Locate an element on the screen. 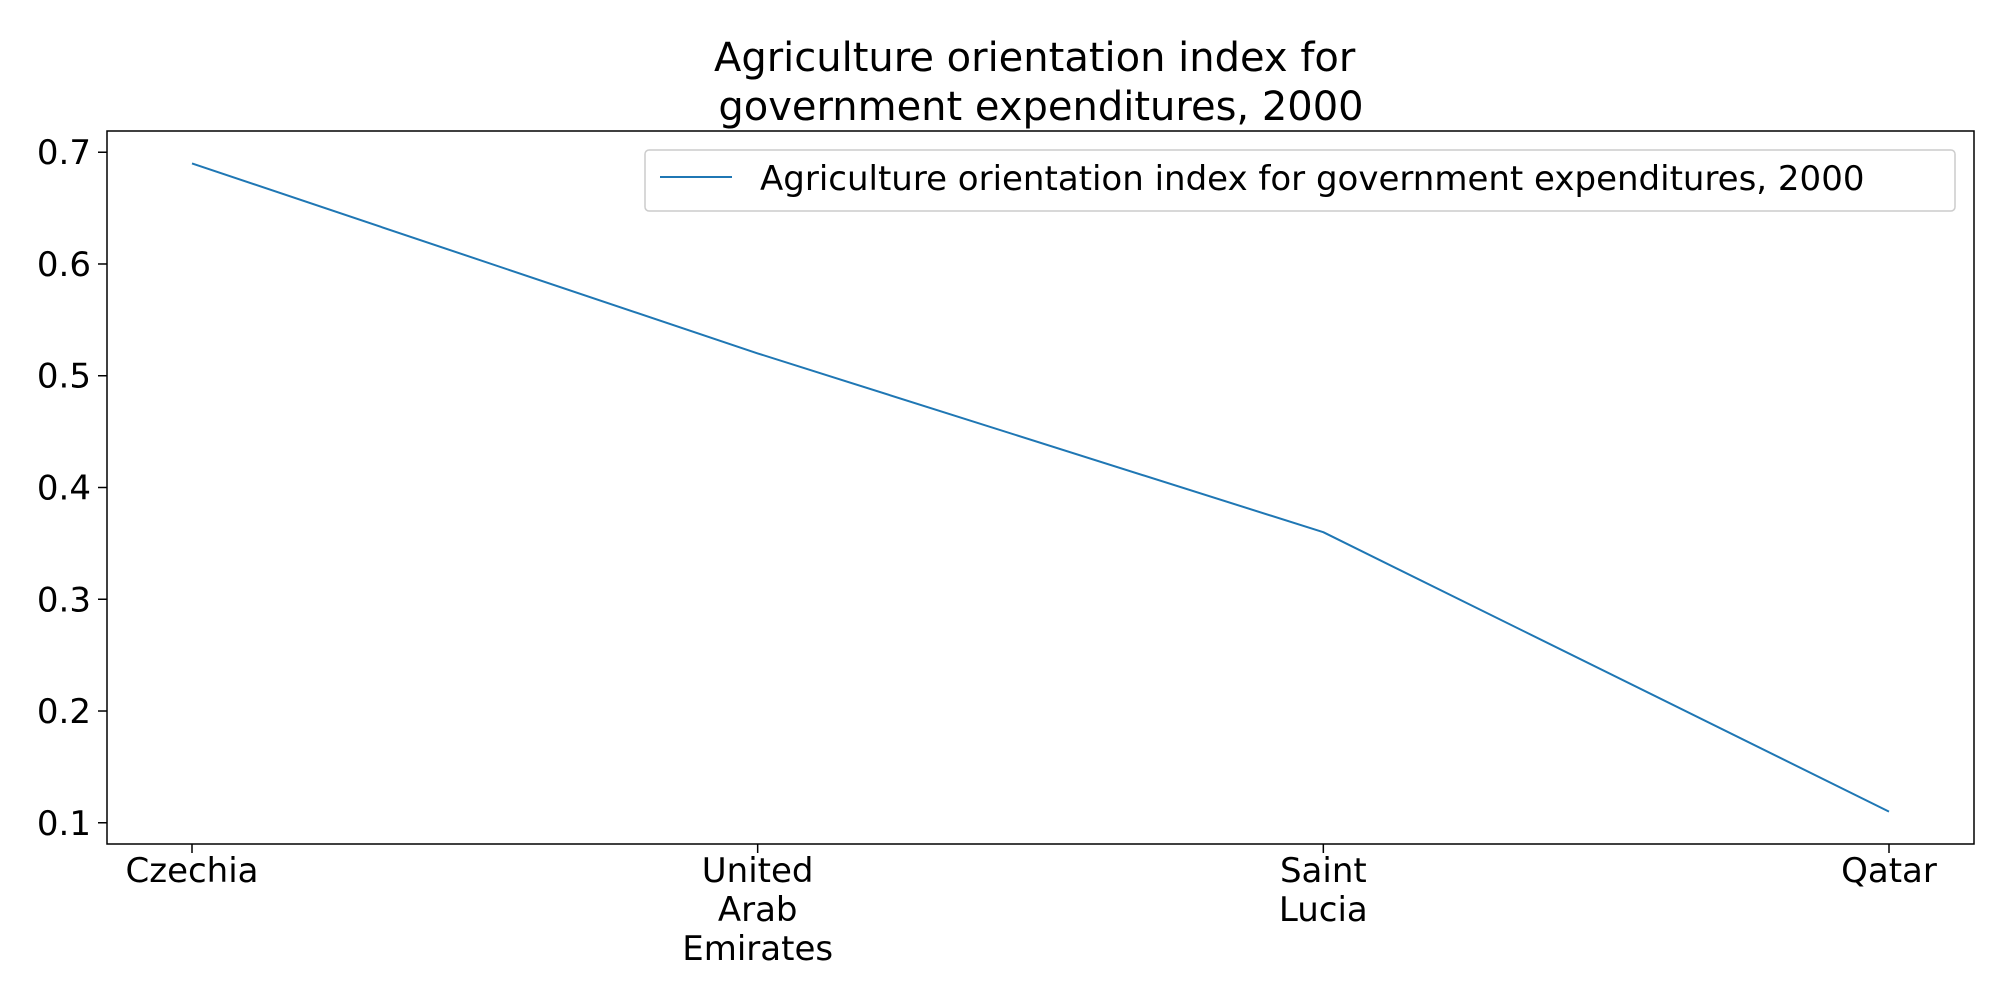 This screenshot has height=1000, width=2000. x-tick-label-line: Emirates is located at coordinates (757, 949).